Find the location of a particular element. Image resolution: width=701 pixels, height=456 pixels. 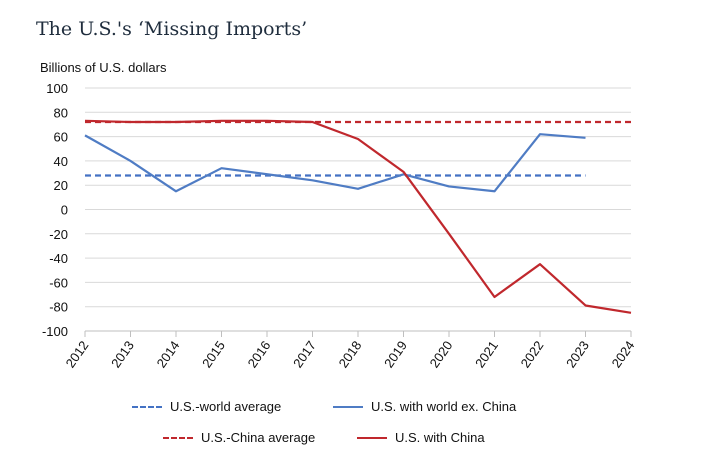

legend-item-world-ex-china: U.S. with world ex. China is located at coordinates (424, 406).